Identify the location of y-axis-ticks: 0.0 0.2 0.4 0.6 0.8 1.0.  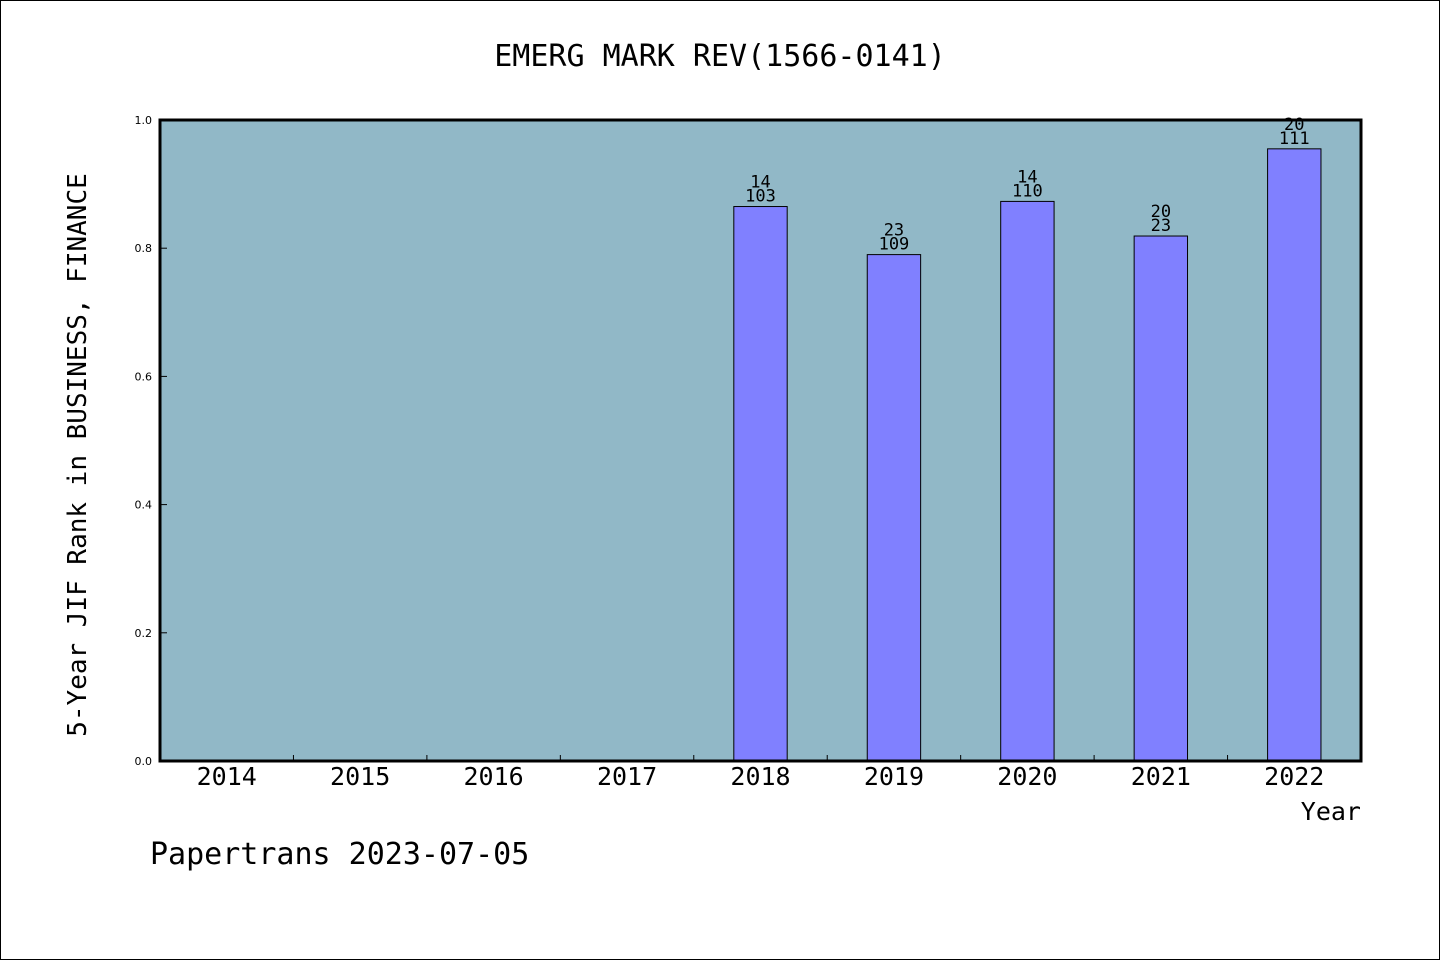
(151, 441).